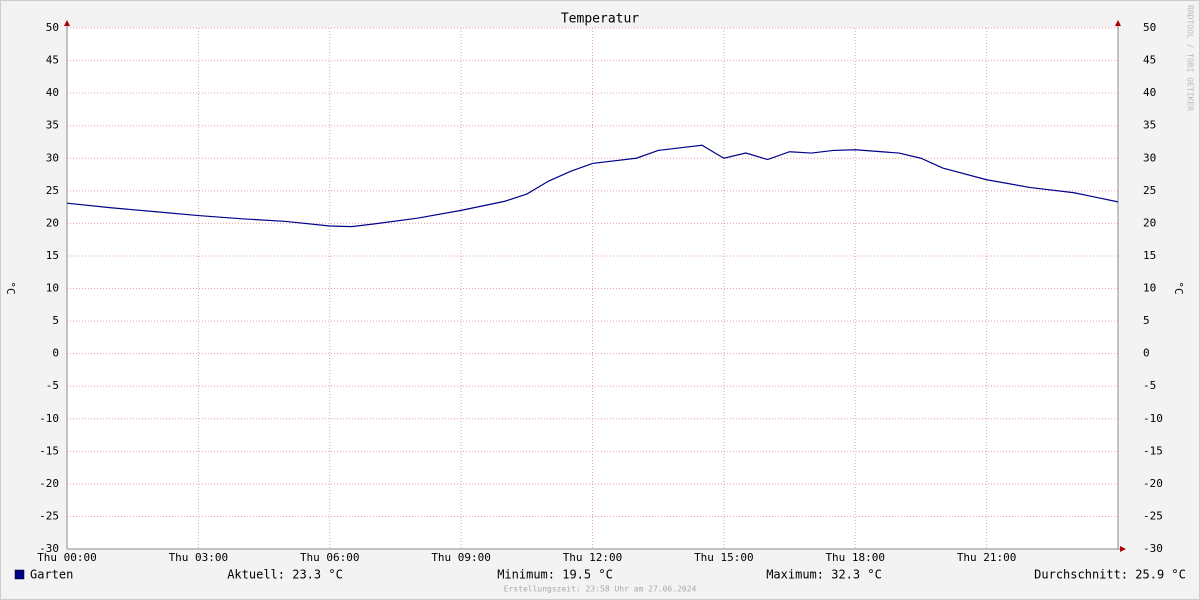  Describe the element at coordinates (1149, 255) in the screenshot. I see `y2-tick-label: 15` at that location.